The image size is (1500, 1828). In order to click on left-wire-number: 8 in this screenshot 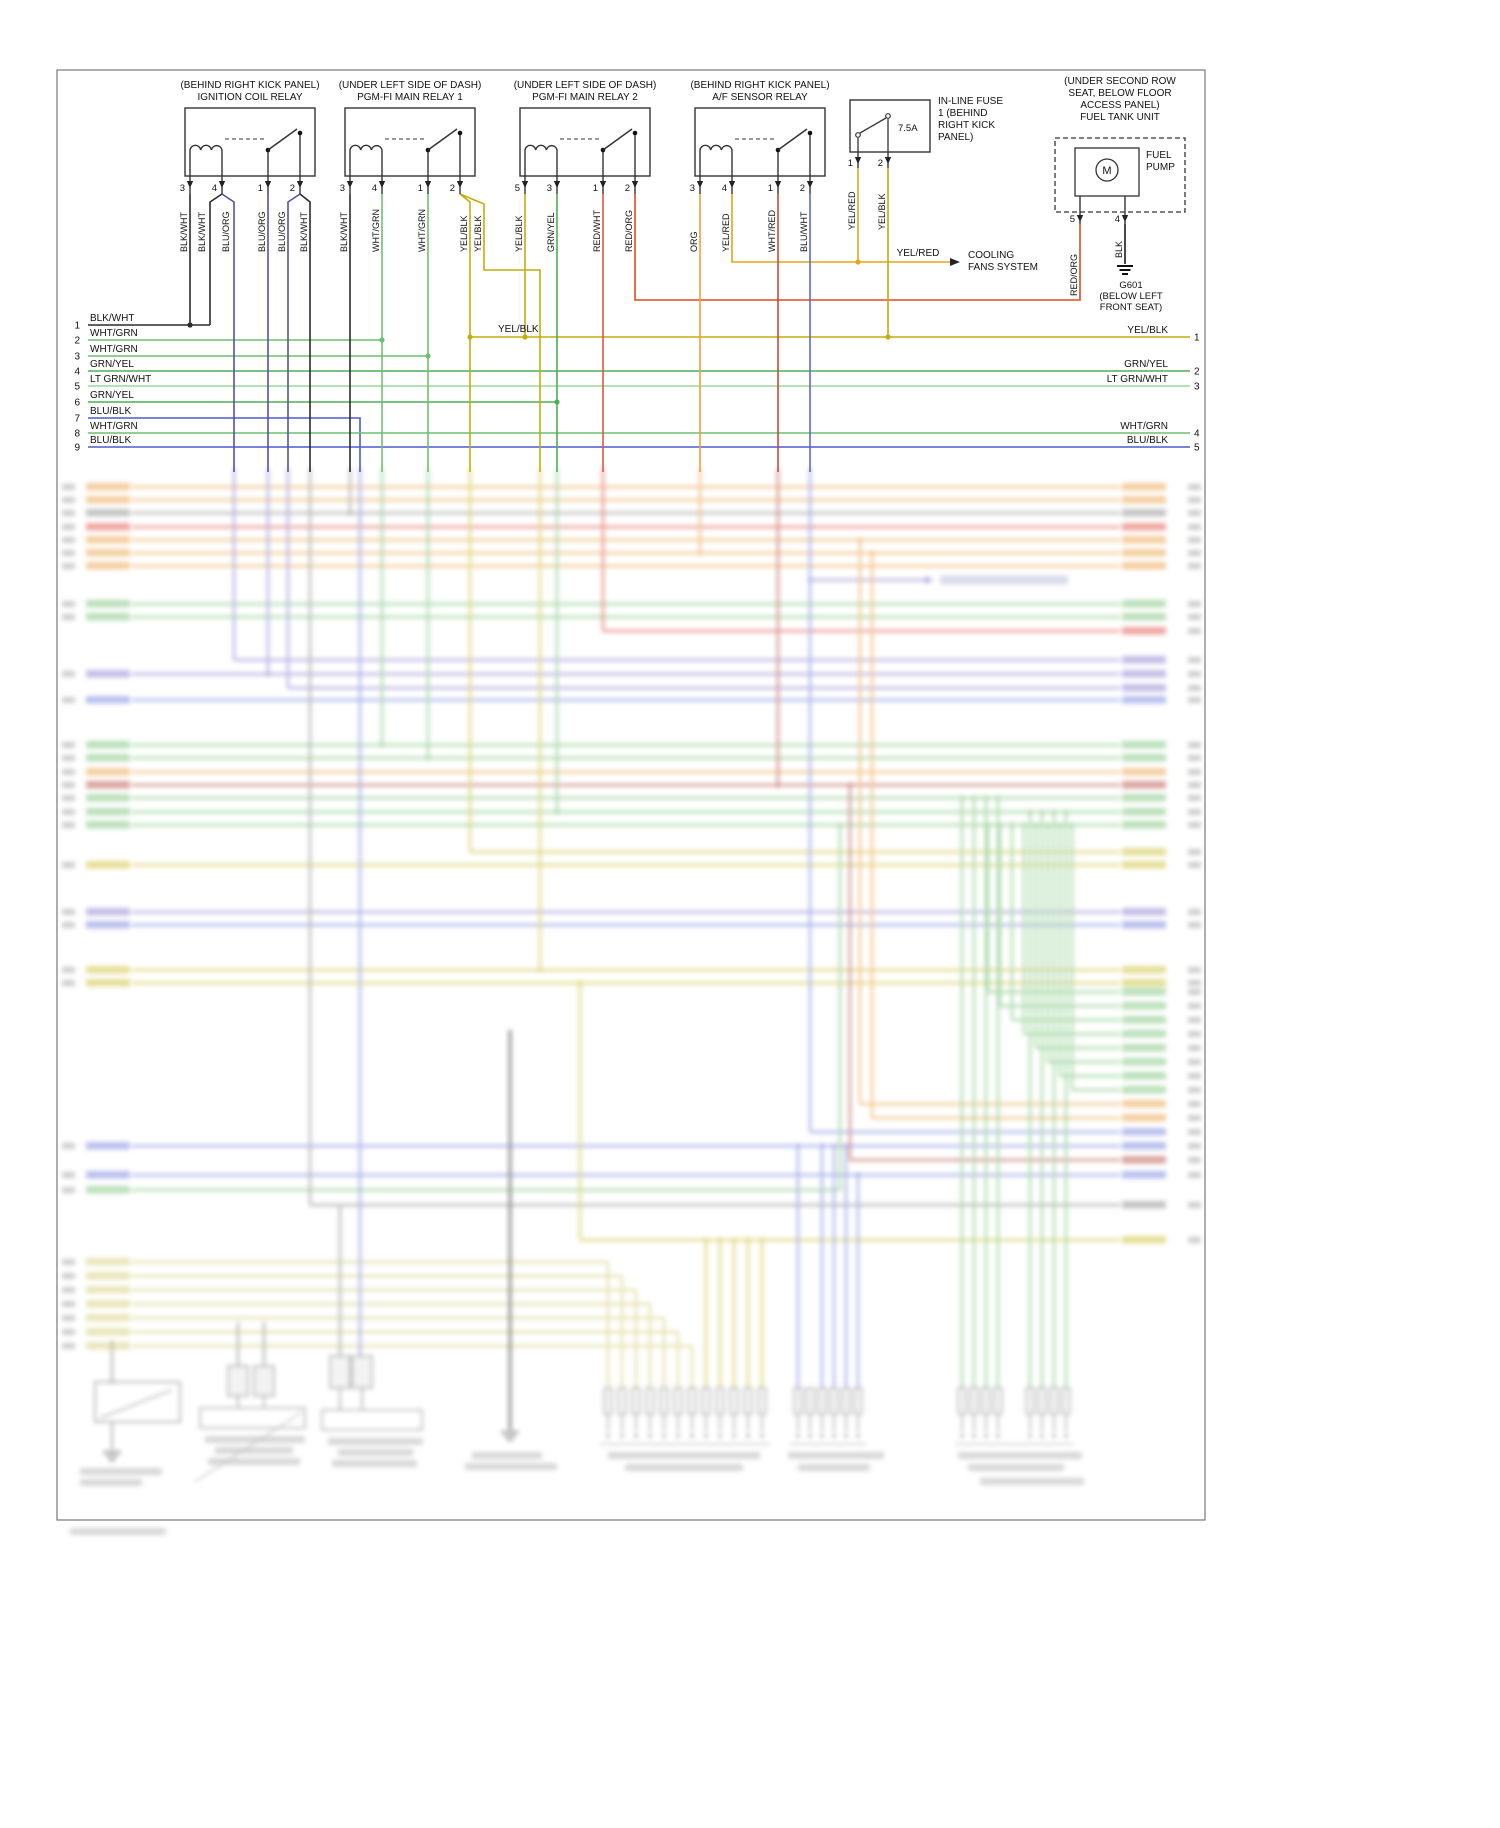, I will do `click(77, 434)`.